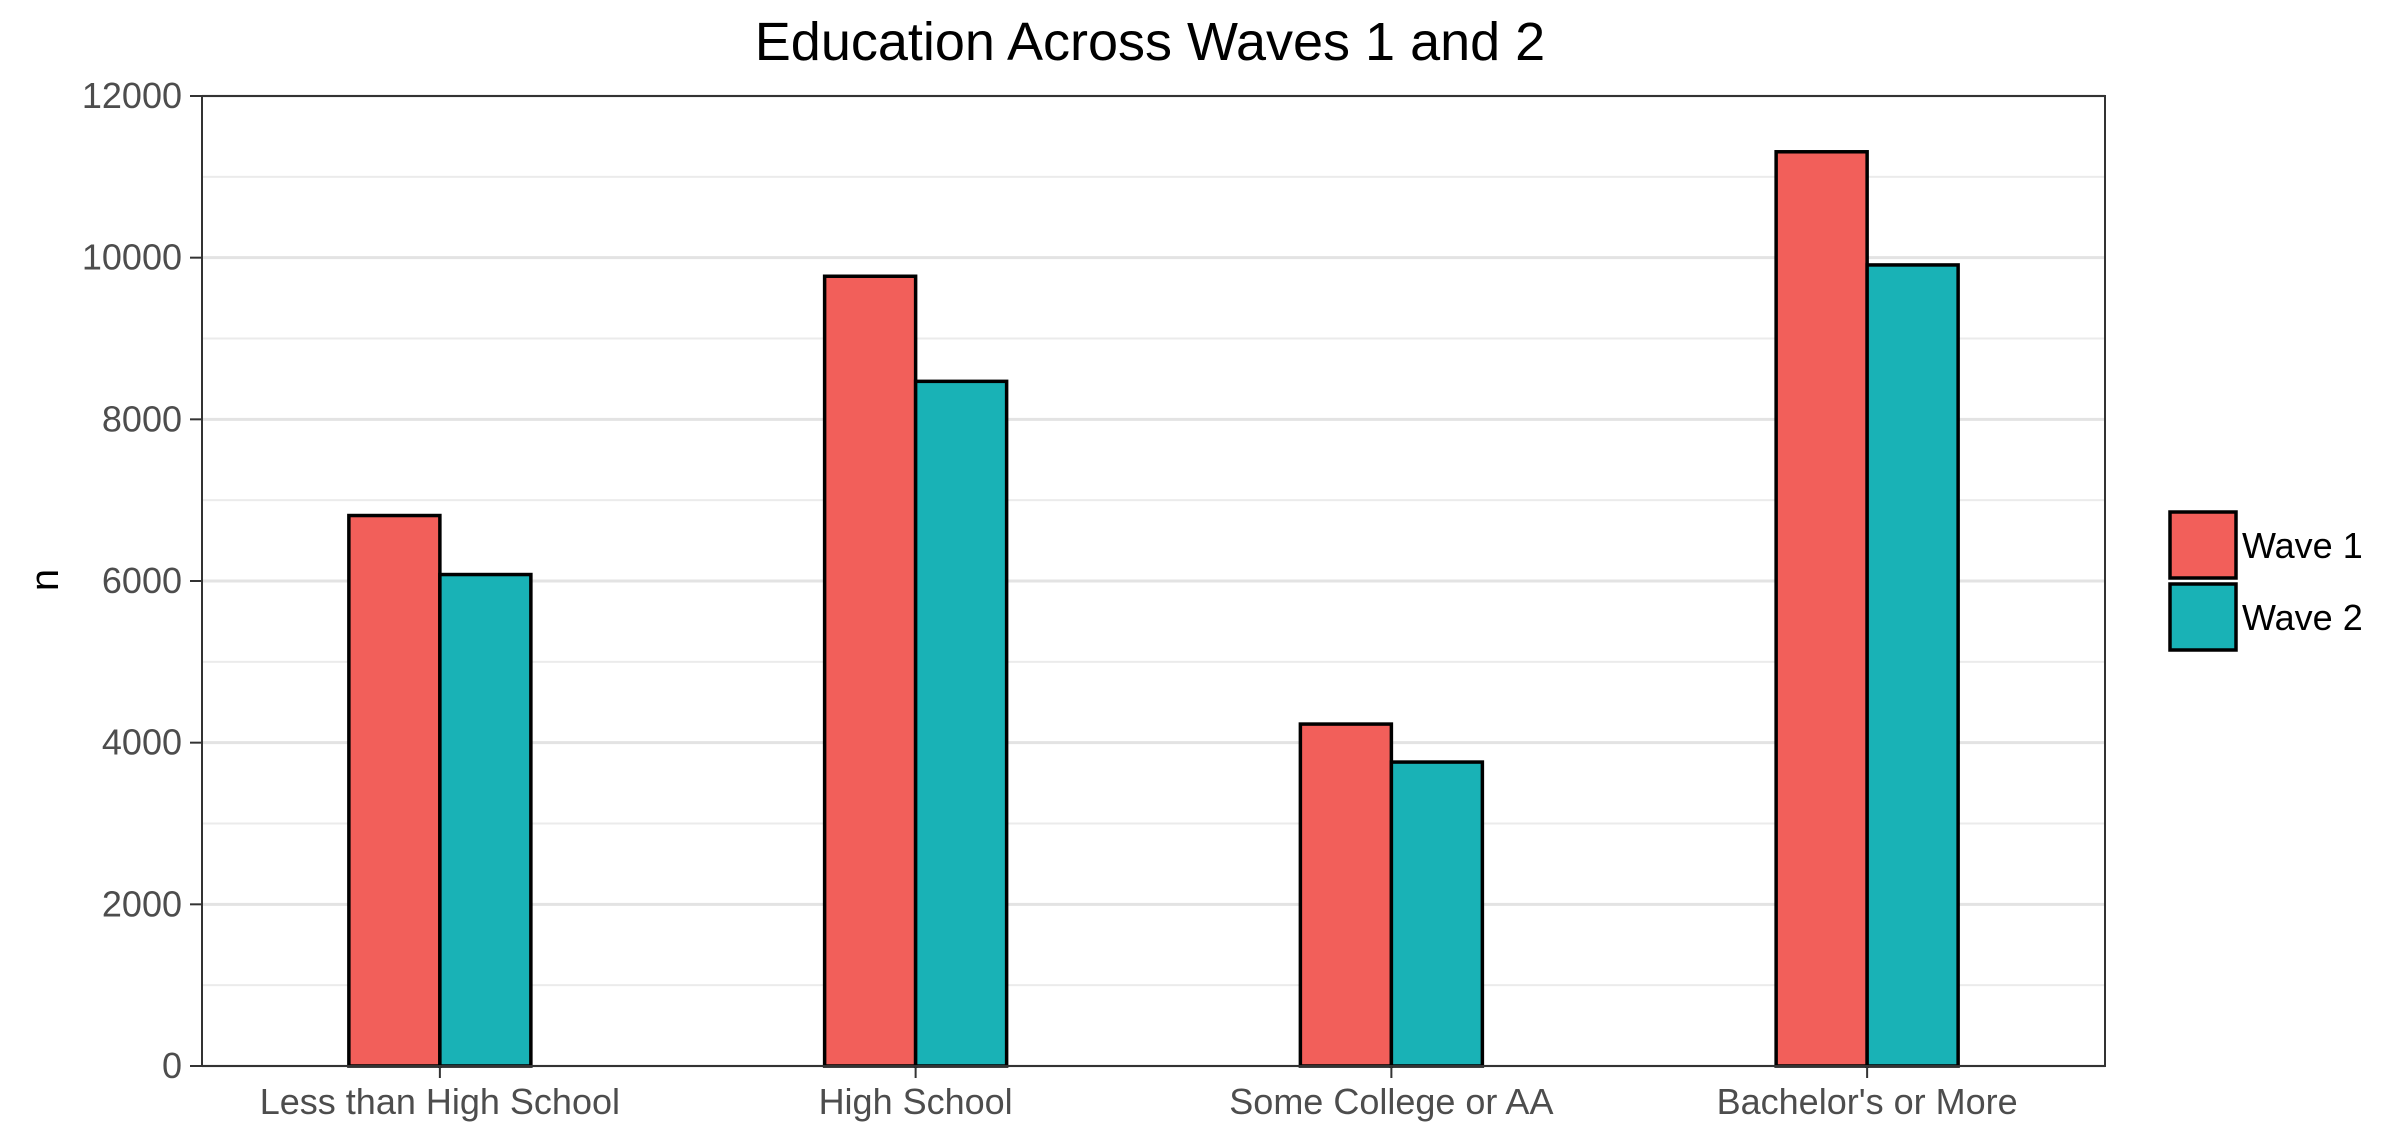 This screenshot has width=2400, height=1141. I want to click on y-tick-label: 10000, so click(132, 257).